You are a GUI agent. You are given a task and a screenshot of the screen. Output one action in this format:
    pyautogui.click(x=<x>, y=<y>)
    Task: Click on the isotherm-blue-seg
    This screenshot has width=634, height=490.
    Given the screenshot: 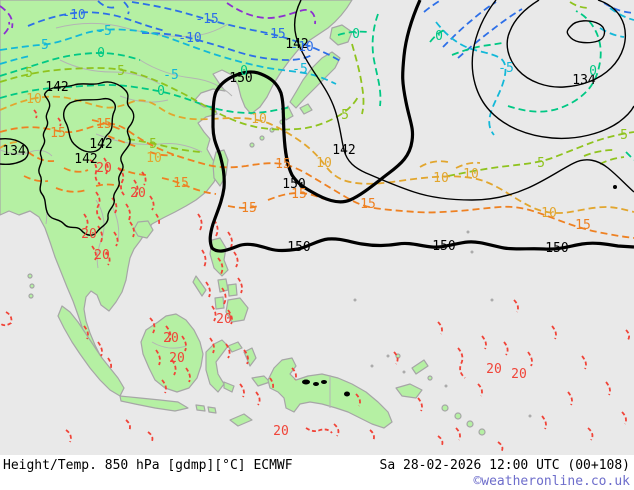 What is the action you would take?
    pyautogui.click(x=365, y=7)
    